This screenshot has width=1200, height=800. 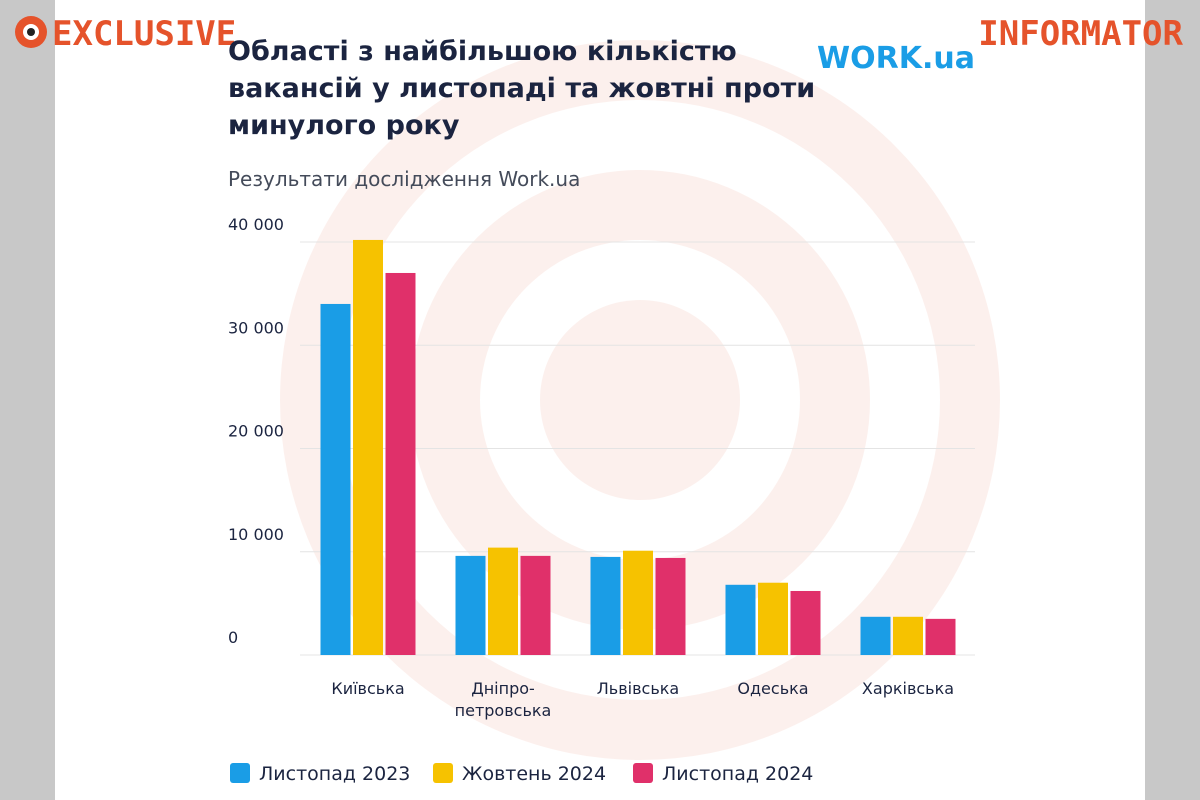 I want to click on legend-label: Жовтень 2024, so click(x=534, y=774).